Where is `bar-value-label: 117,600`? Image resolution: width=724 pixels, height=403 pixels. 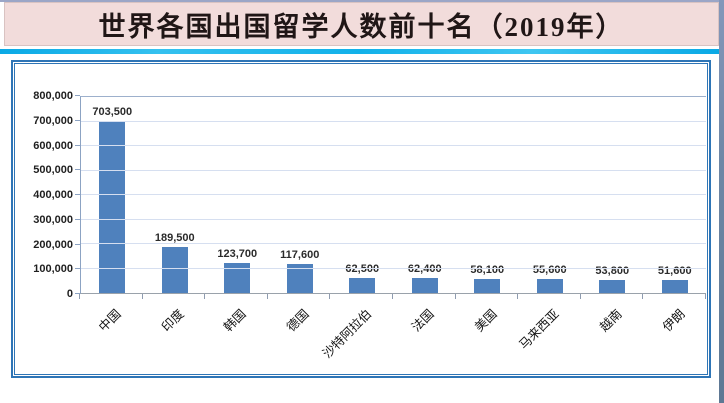 bar-value-label: 117,600 is located at coordinates (300, 255).